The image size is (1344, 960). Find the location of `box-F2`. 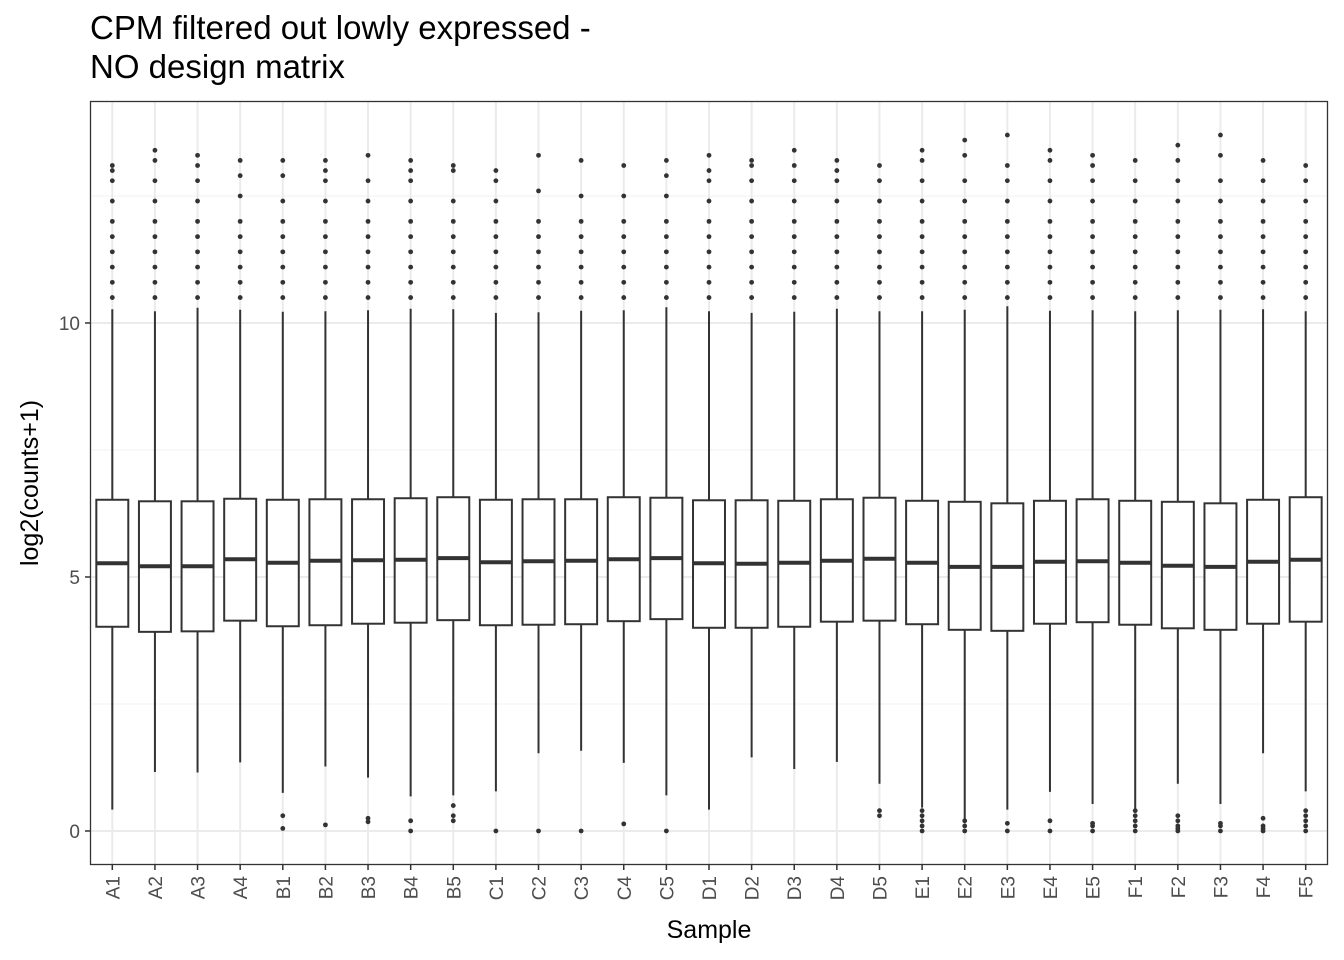

box-F2 is located at coordinates (1177, 488).